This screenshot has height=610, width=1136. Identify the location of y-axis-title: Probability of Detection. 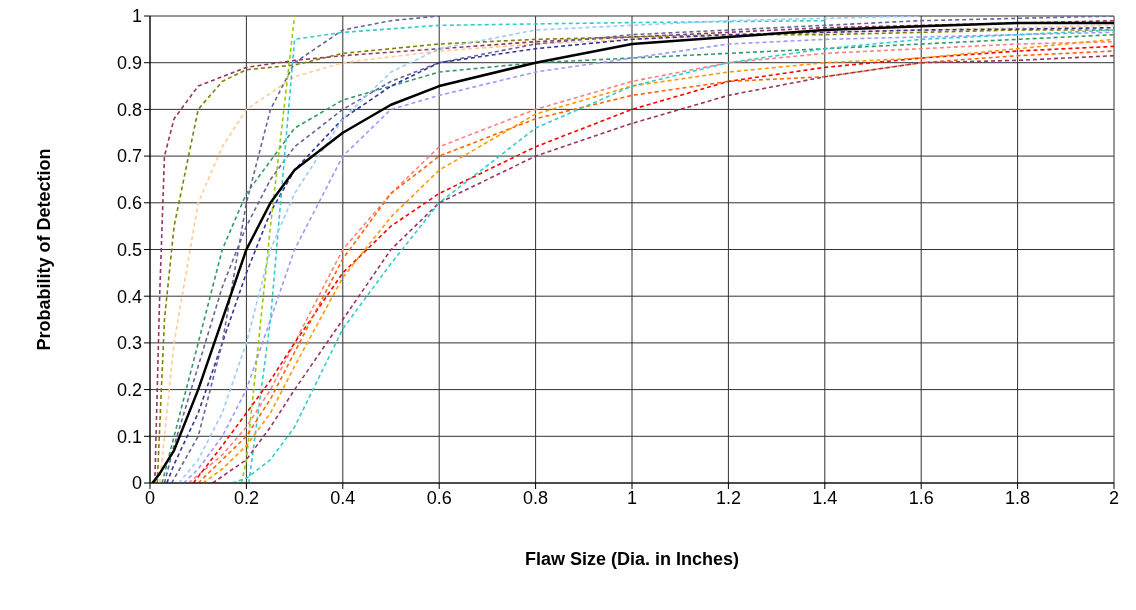
(44, 249).